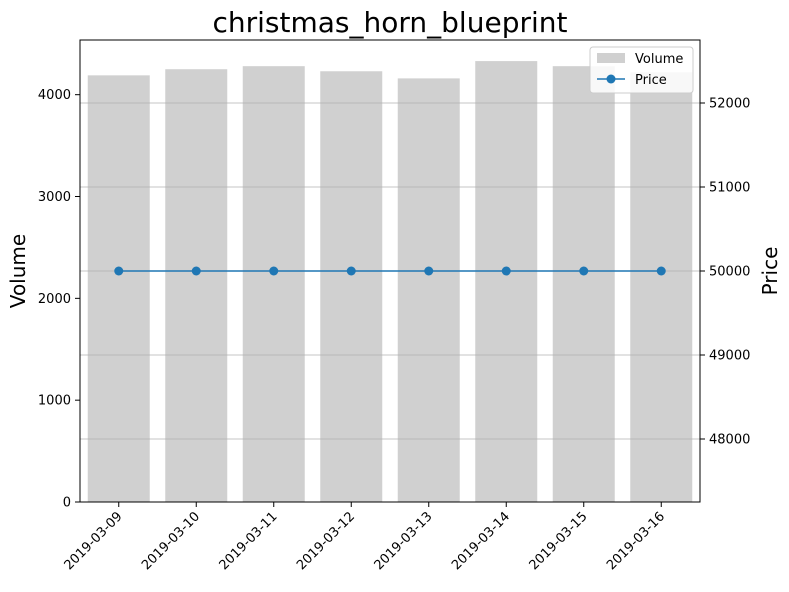 Image resolution: width=789 pixels, height=592 pixels. What do you see at coordinates (611, 79) in the screenshot?
I see `legend-price-marker` at bounding box center [611, 79].